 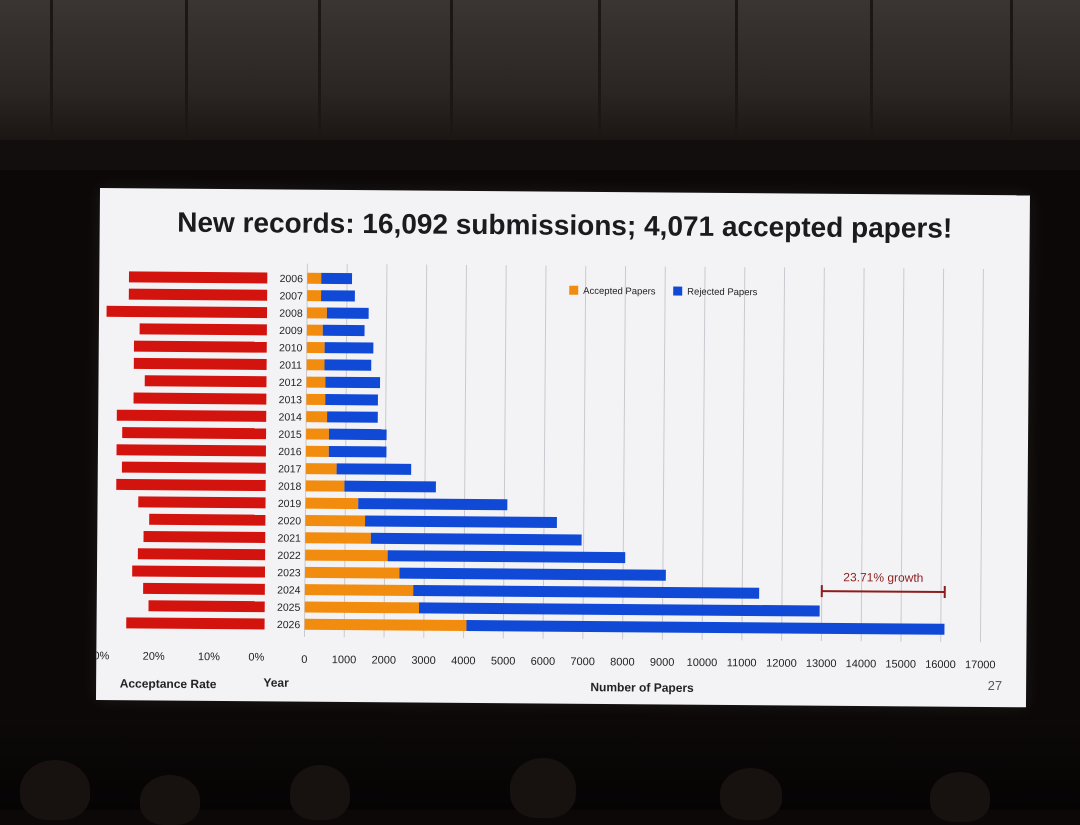 I want to click on growth-annotation: 23.71% growth, so click(x=883, y=577).